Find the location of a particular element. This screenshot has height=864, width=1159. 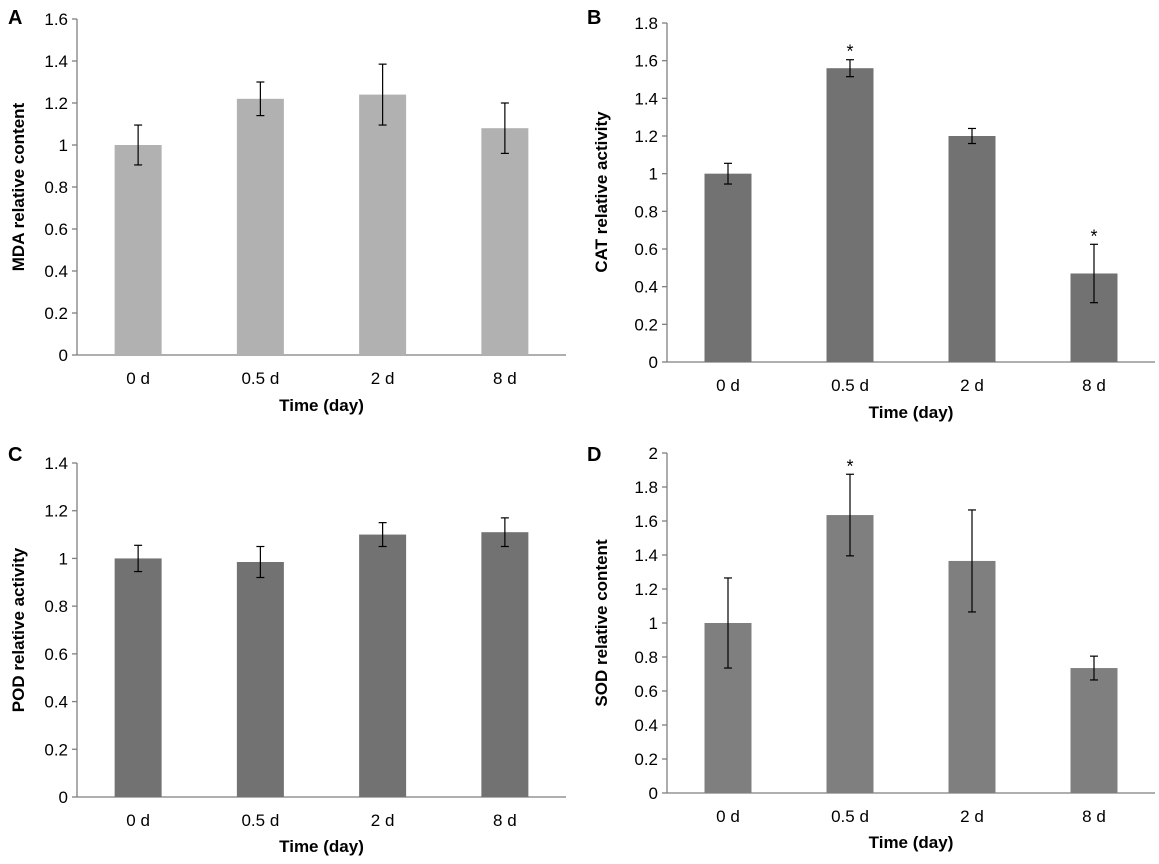

y-axis-title: POD relative activity is located at coordinates (18, 629).